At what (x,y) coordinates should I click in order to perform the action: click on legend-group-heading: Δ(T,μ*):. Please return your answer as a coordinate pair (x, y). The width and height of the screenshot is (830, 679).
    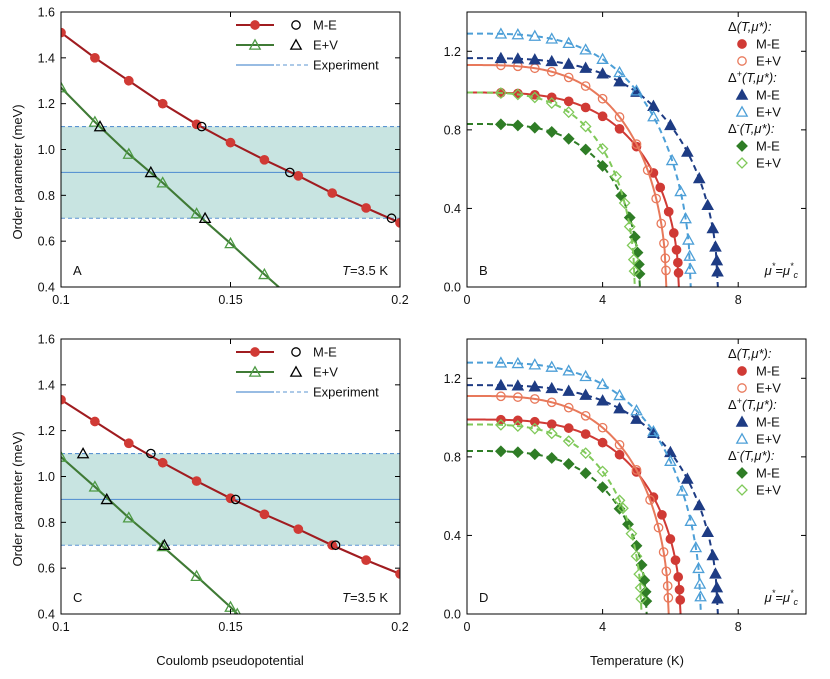
    Looking at the image, I should click on (750, 353).